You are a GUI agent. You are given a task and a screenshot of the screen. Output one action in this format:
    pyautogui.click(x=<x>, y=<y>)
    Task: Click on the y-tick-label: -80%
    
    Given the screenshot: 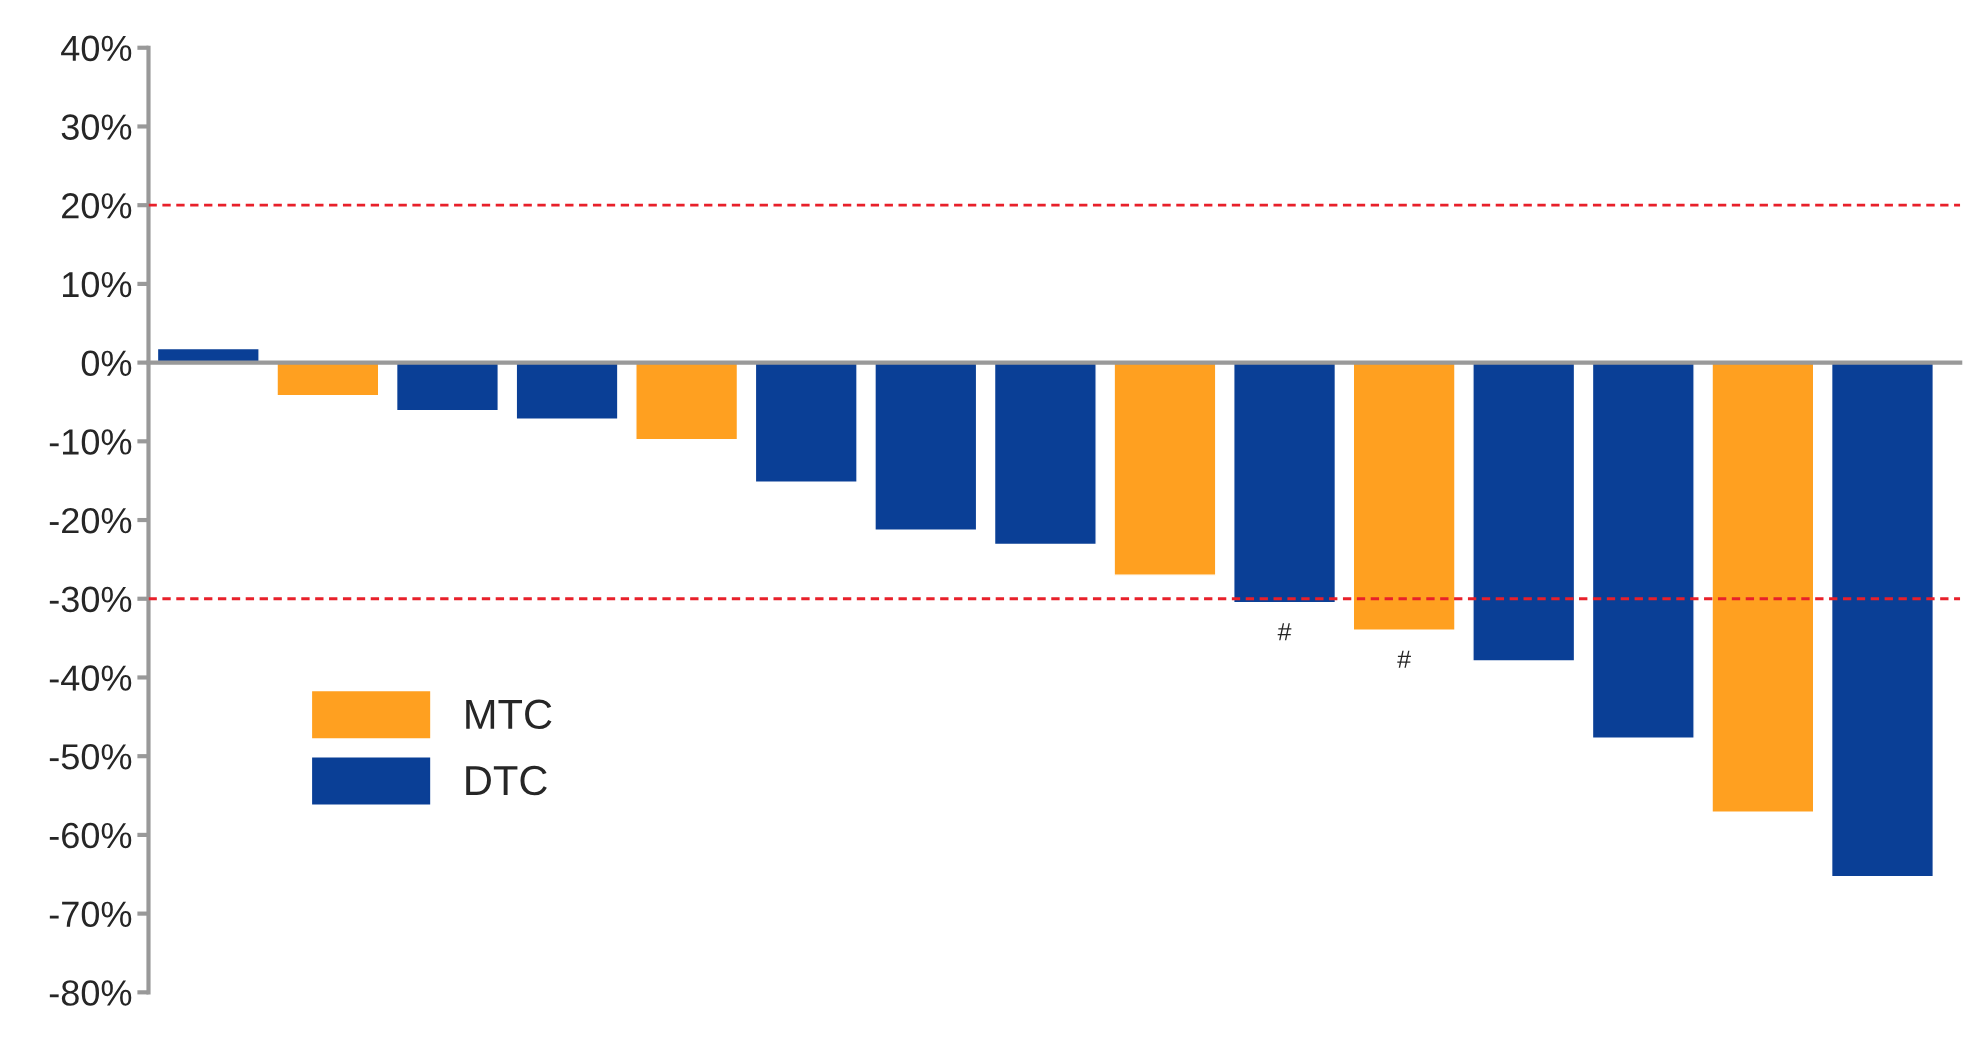 What is the action you would take?
    pyautogui.click(x=90, y=993)
    